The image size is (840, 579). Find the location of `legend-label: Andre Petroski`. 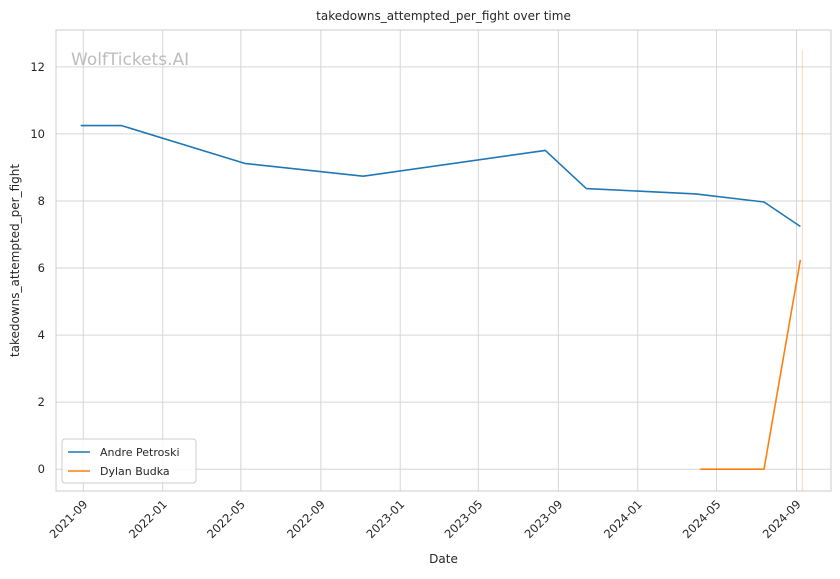

legend-label: Andre Petroski is located at coordinates (140, 452).